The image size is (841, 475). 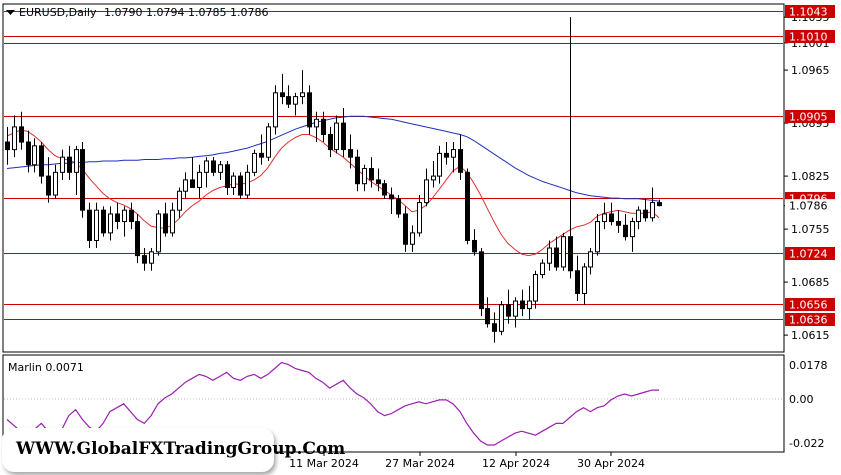 I want to click on level-label: 1.1043, so click(x=808, y=12).